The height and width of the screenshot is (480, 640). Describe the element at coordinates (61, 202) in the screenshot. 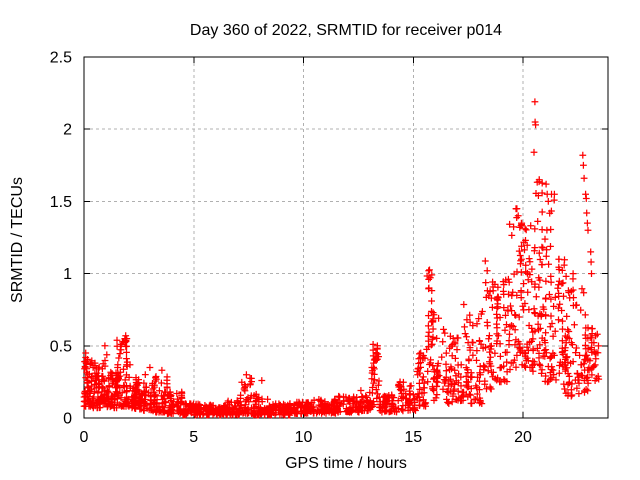

I see `y-tick-label: 1.5` at that location.